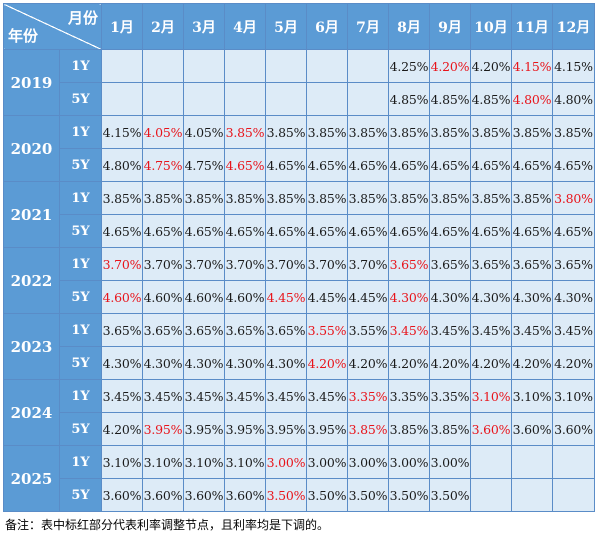  What do you see at coordinates (245, 26) in the screenshot?
I see `month-header: 4月` at bounding box center [245, 26].